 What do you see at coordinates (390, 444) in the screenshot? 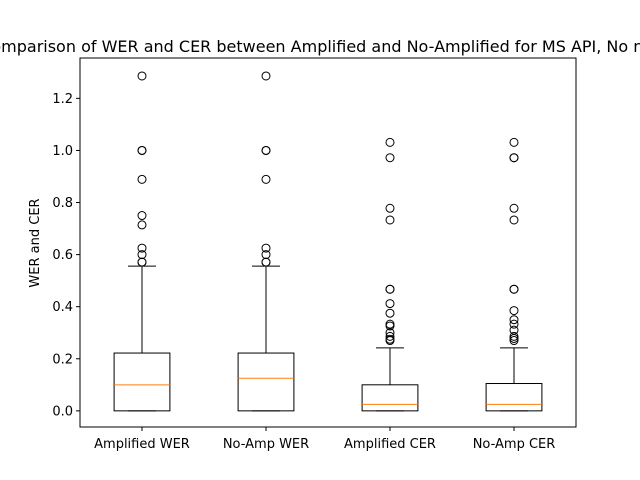
I see `x-tick-label: Amplified CER` at bounding box center [390, 444].